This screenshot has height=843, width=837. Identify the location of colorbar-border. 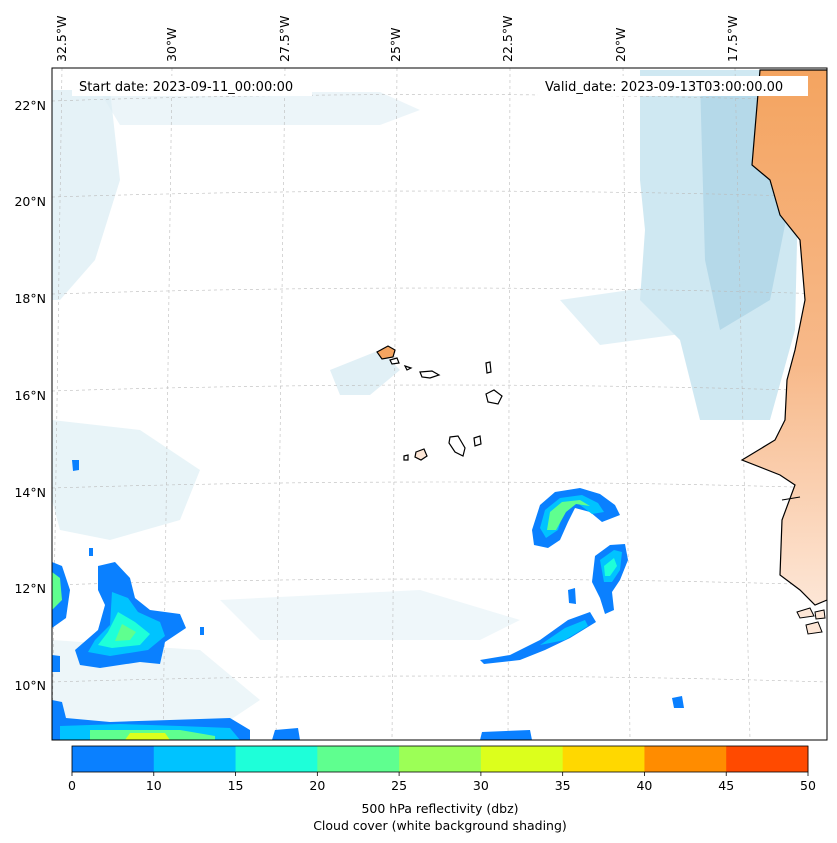
(440, 759).